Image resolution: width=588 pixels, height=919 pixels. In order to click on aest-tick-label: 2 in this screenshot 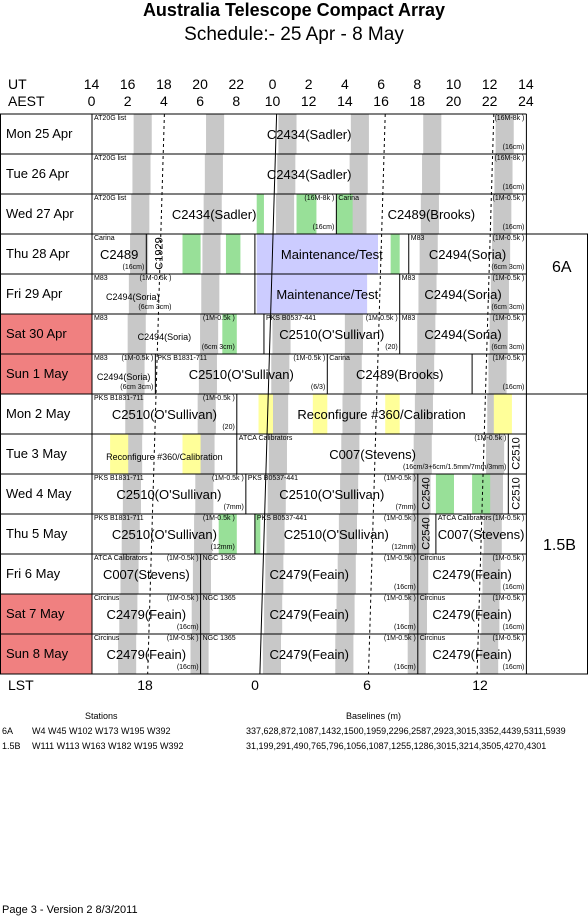, I will do `click(127, 101)`.